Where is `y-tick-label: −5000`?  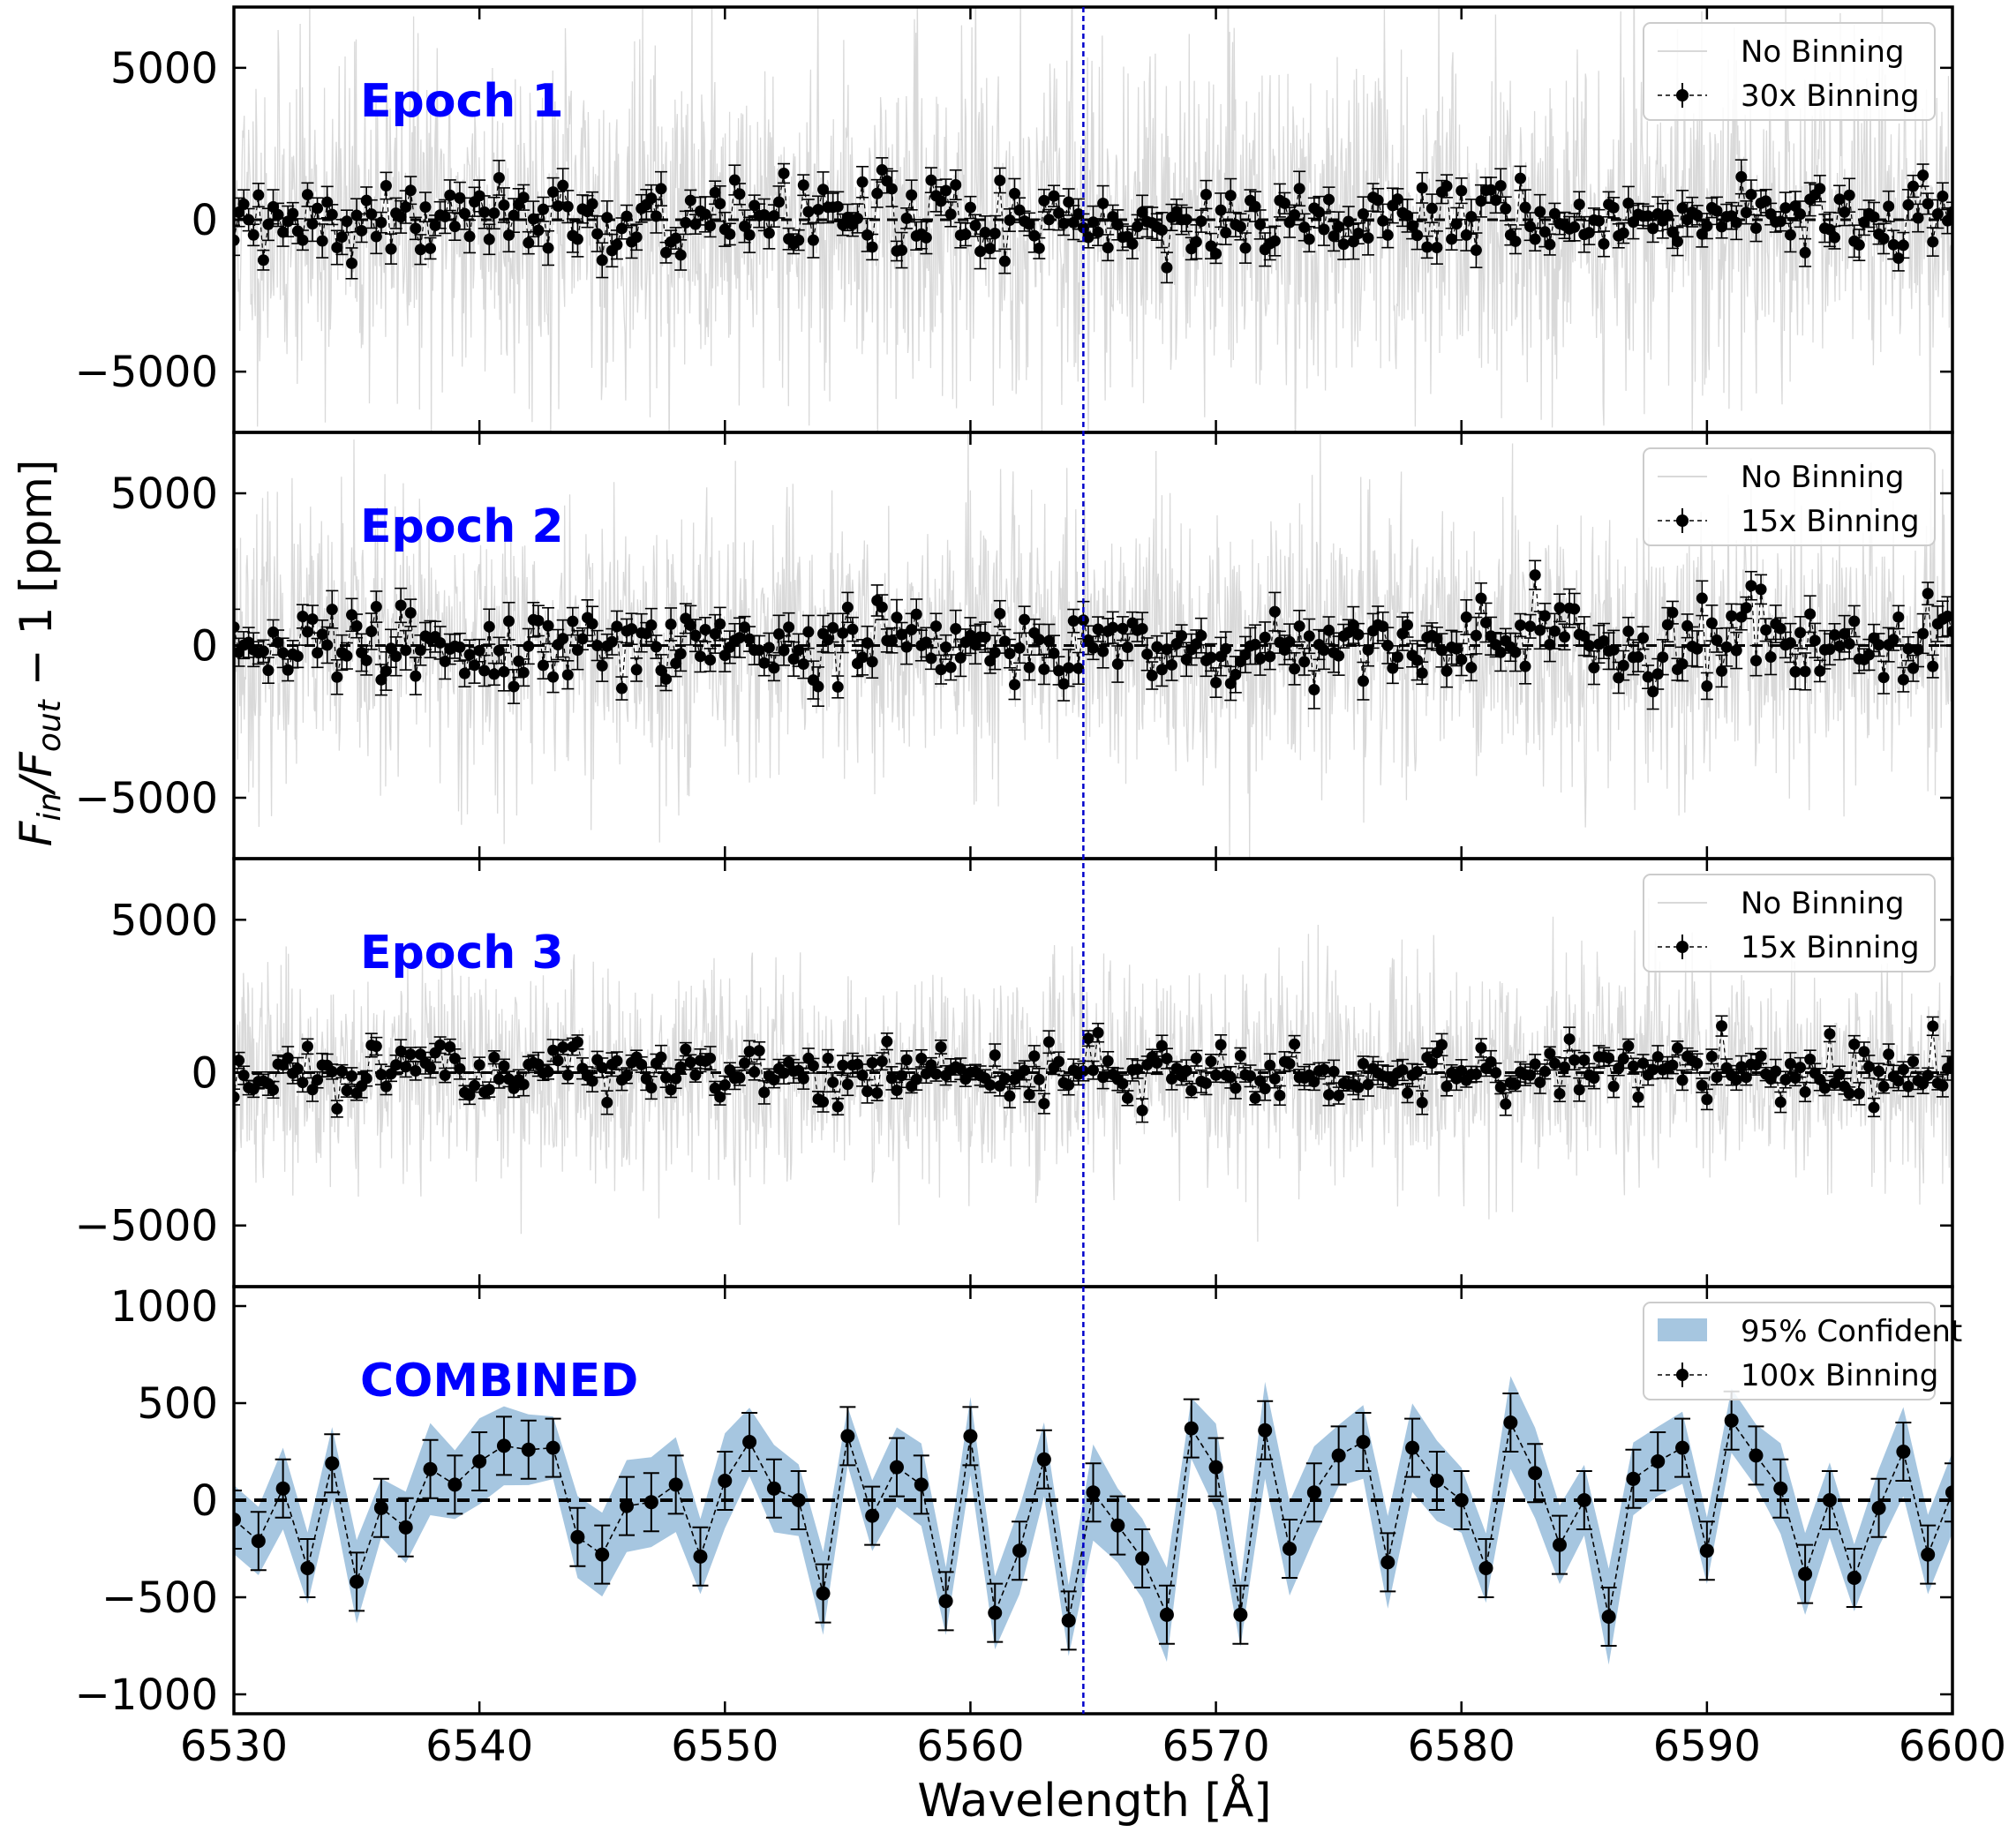 y-tick-label: −5000 is located at coordinates (146, 799).